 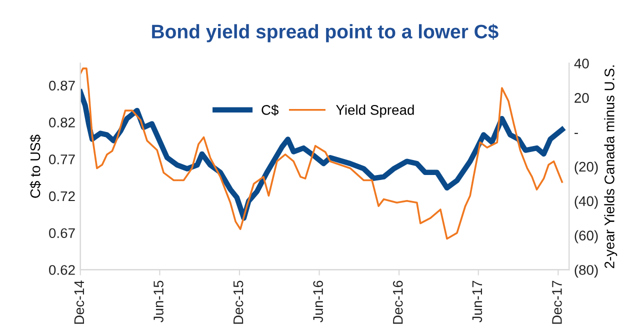 What do you see at coordinates (62, 85) in the screenshot?
I see `y-tick-label: 0.87` at bounding box center [62, 85].